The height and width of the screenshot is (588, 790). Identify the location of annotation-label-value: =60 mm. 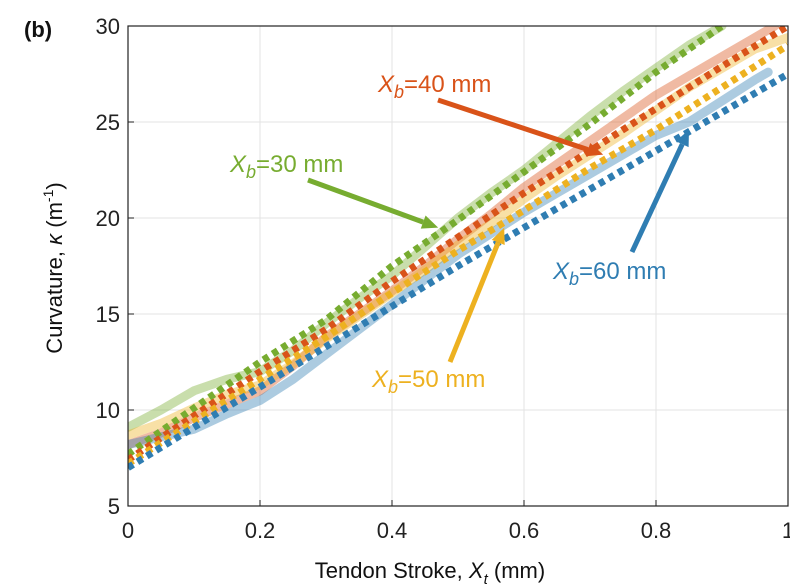
(622, 271).